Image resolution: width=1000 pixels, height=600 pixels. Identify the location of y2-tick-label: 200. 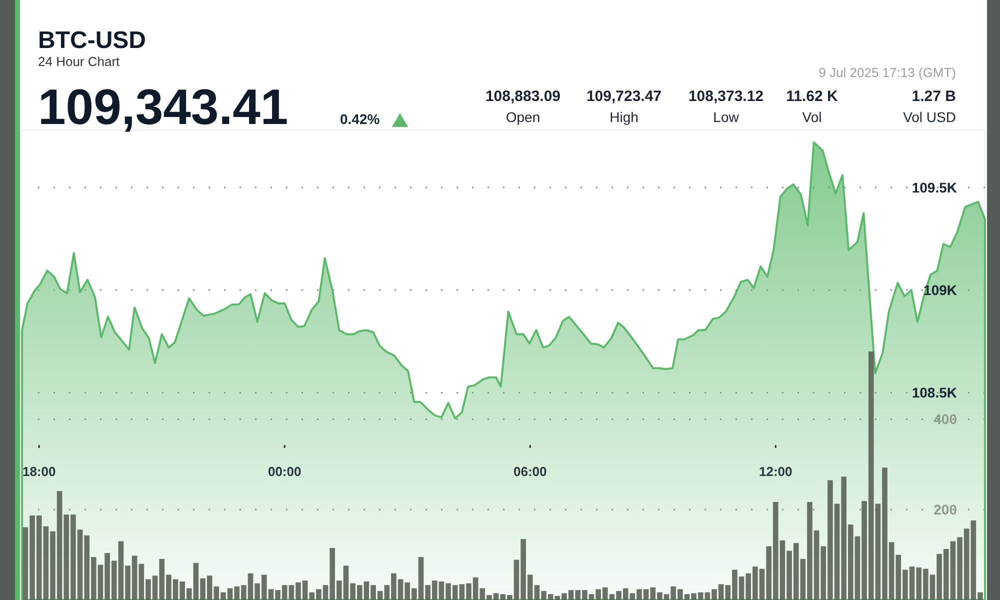
(946, 510).